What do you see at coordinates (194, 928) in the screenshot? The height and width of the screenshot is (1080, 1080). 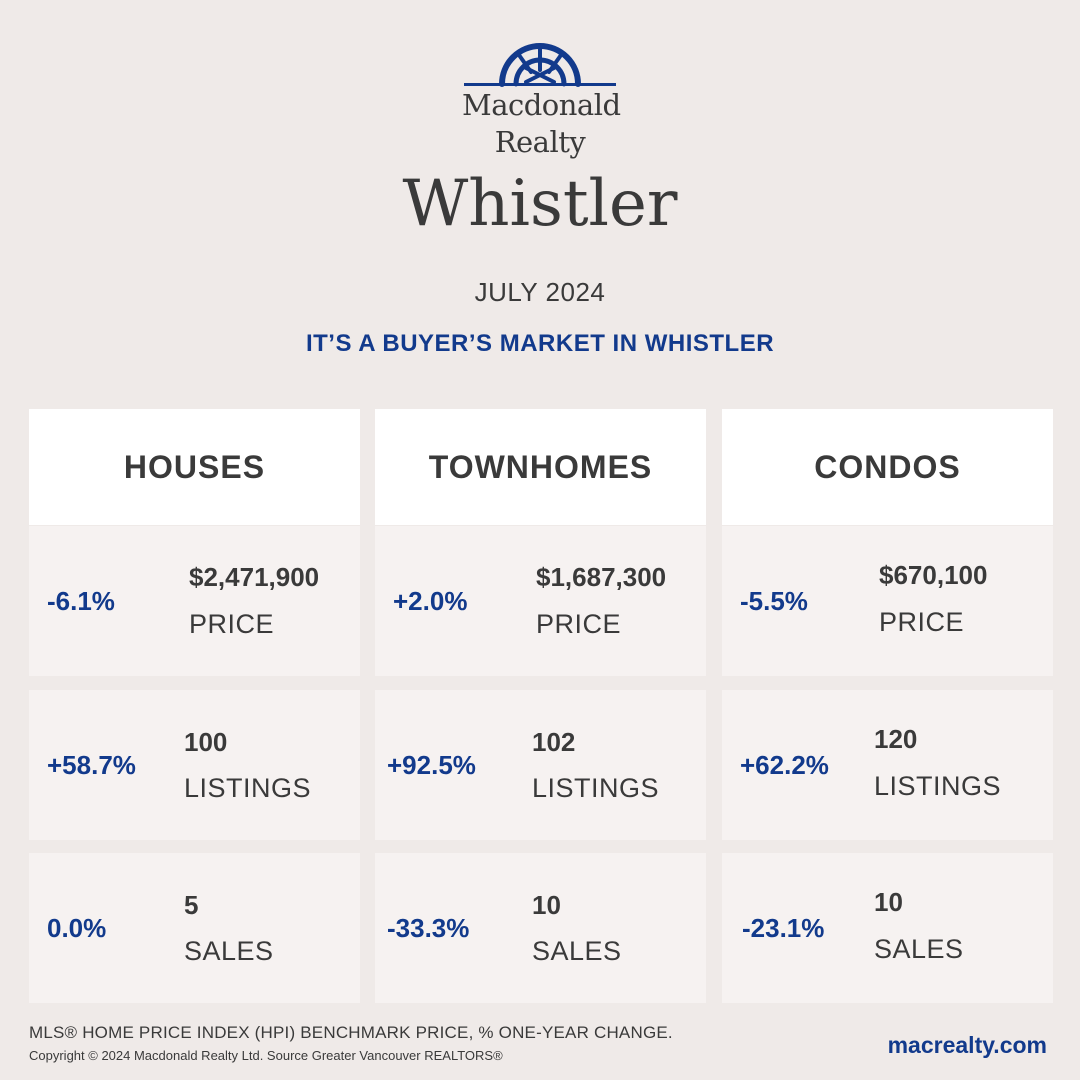 I see `metric-card-sales: 0.0% 5 SALES` at bounding box center [194, 928].